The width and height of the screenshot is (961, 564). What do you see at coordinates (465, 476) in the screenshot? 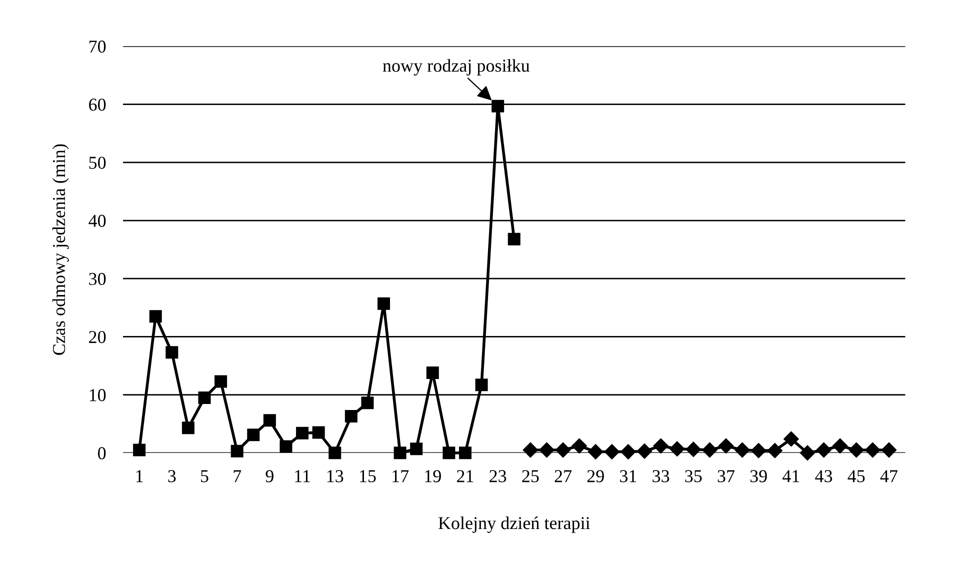
I see `x-tick-label: 21` at bounding box center [465, 476].